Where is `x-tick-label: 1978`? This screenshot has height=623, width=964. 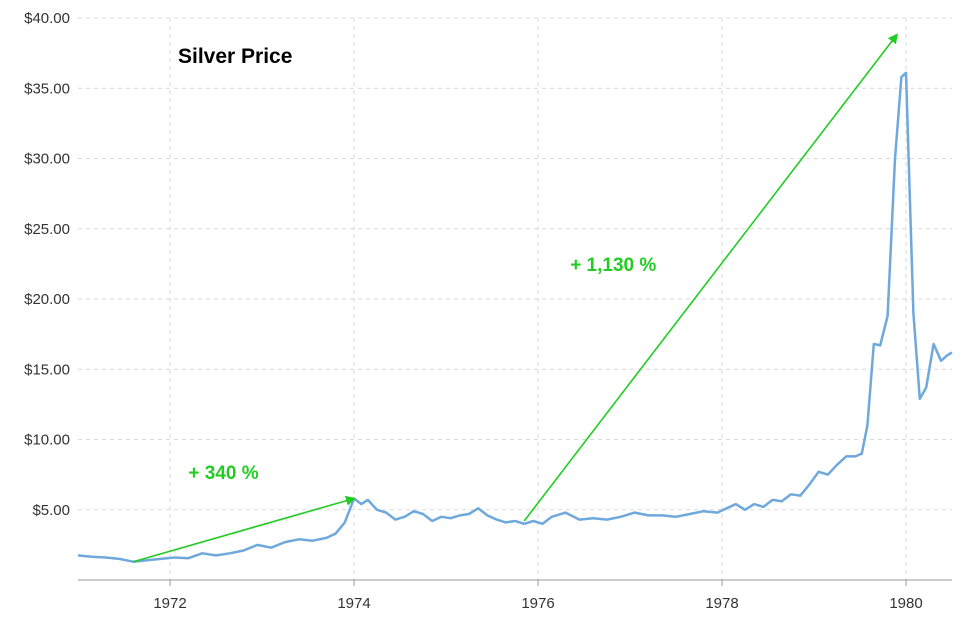
x-tick-label: 1978 is located at coordinates (721, 603).